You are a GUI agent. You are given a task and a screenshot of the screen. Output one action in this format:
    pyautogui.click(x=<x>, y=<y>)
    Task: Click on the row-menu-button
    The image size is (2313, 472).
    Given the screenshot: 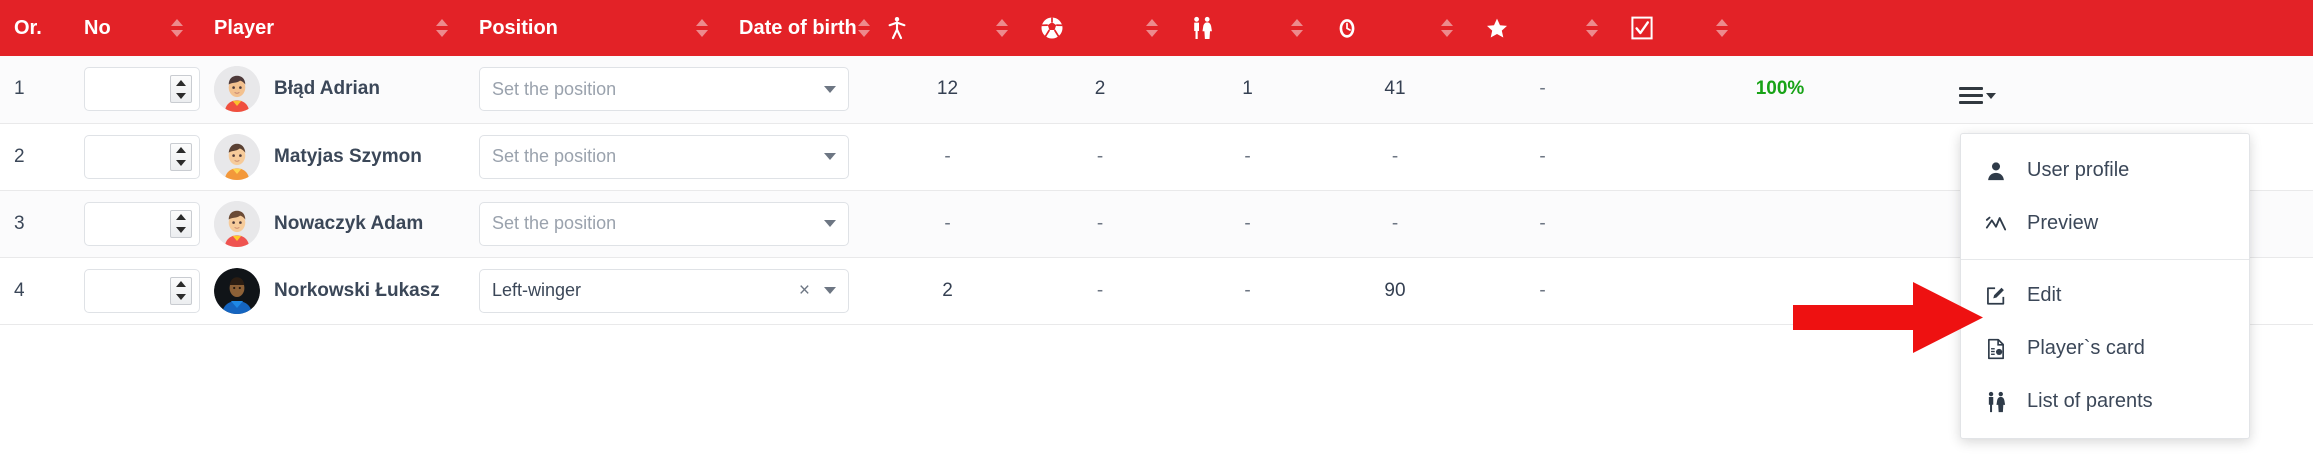 What is the action you would take?
    pyautogui.click(x=1977, y=96)
    